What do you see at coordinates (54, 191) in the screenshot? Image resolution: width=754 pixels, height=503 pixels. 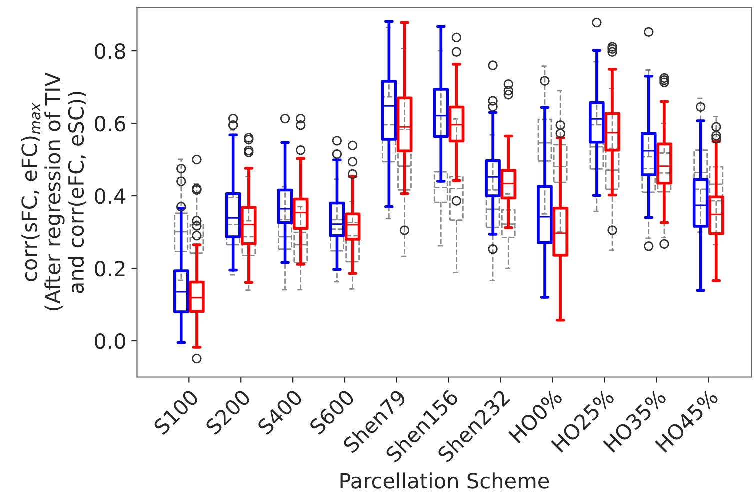 I see `y-axis-title: corr(sFC, eFC)$_{max}$ (After regression of TIV and corr(eFC, eSC))` at bounding box center [54, 191].